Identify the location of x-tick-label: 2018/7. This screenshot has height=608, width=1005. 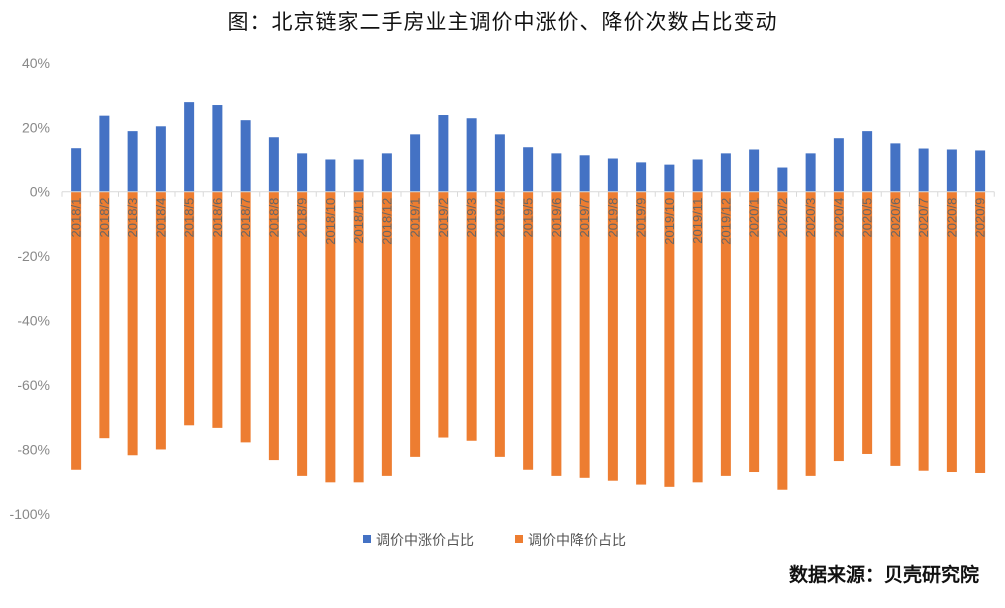
(245, 218).